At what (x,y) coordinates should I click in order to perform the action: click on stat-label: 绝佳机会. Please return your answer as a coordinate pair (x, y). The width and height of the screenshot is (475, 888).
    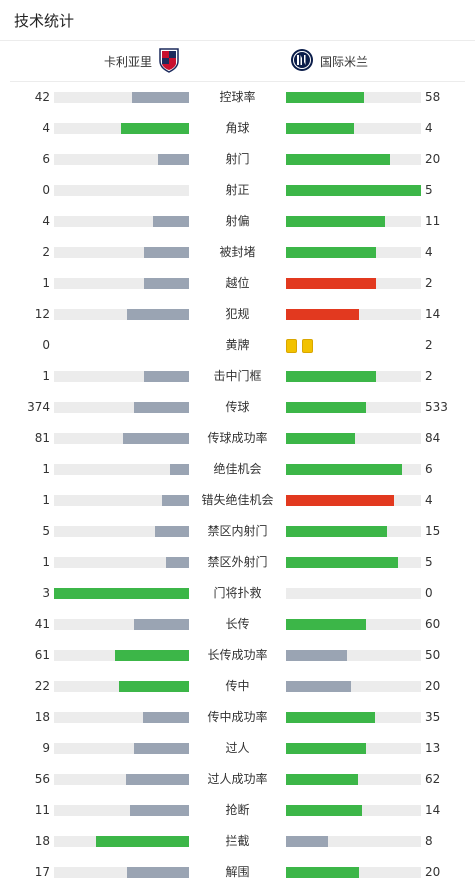
    Looking at the image, I should click on (237, 469).